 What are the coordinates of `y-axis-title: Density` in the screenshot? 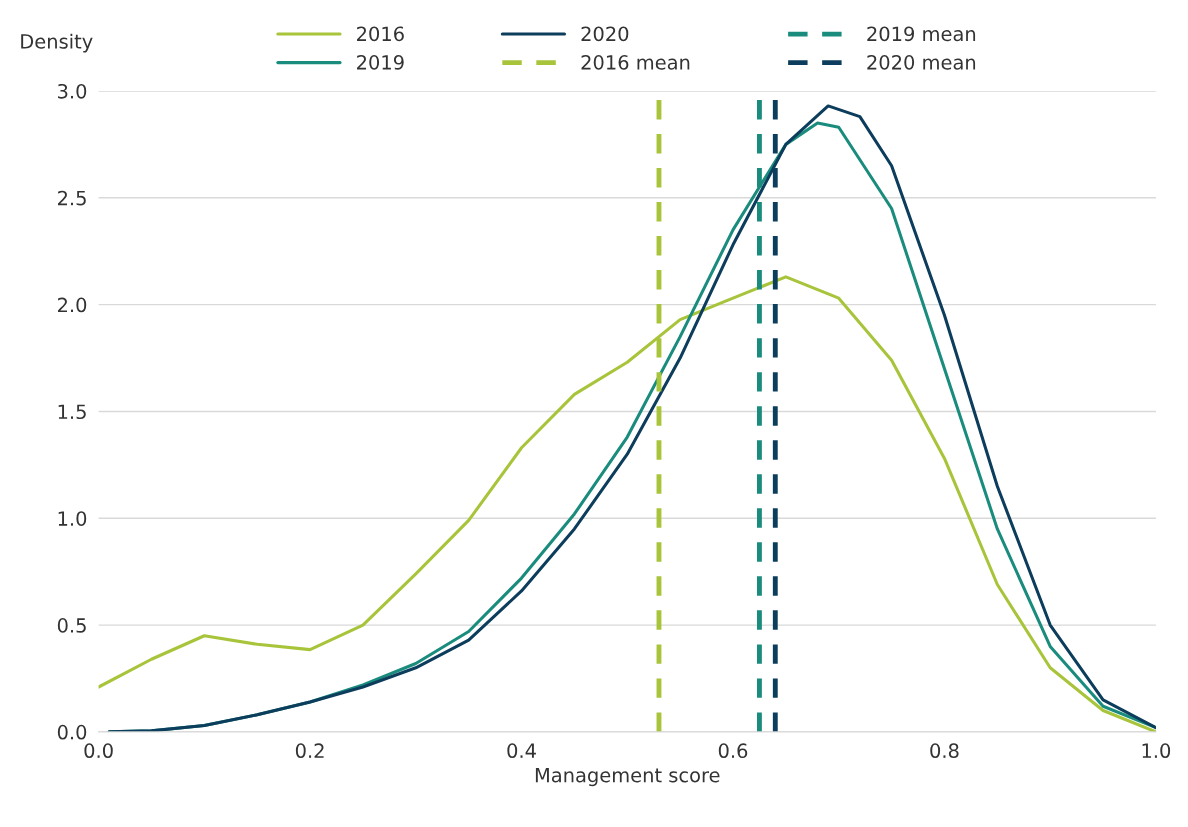 It's located at (57, 43).